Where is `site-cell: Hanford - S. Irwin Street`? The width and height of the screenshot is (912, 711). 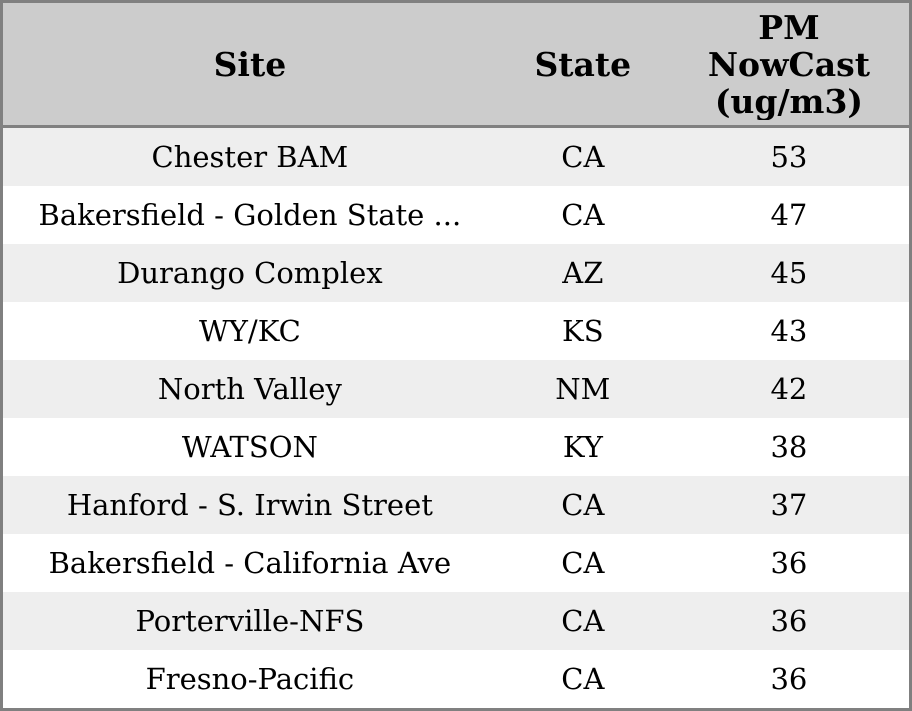
site-cell: Hanford - S. Irwin Street is located at coordinates (249, 505).